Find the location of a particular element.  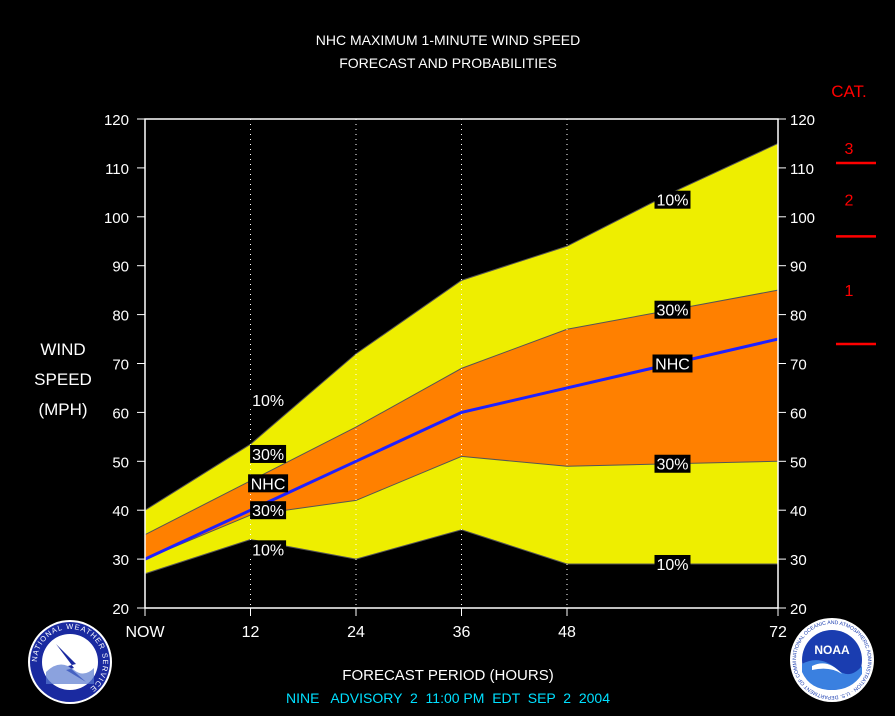

category-scale: 3 2 1 is located at coordinates (856, 243).